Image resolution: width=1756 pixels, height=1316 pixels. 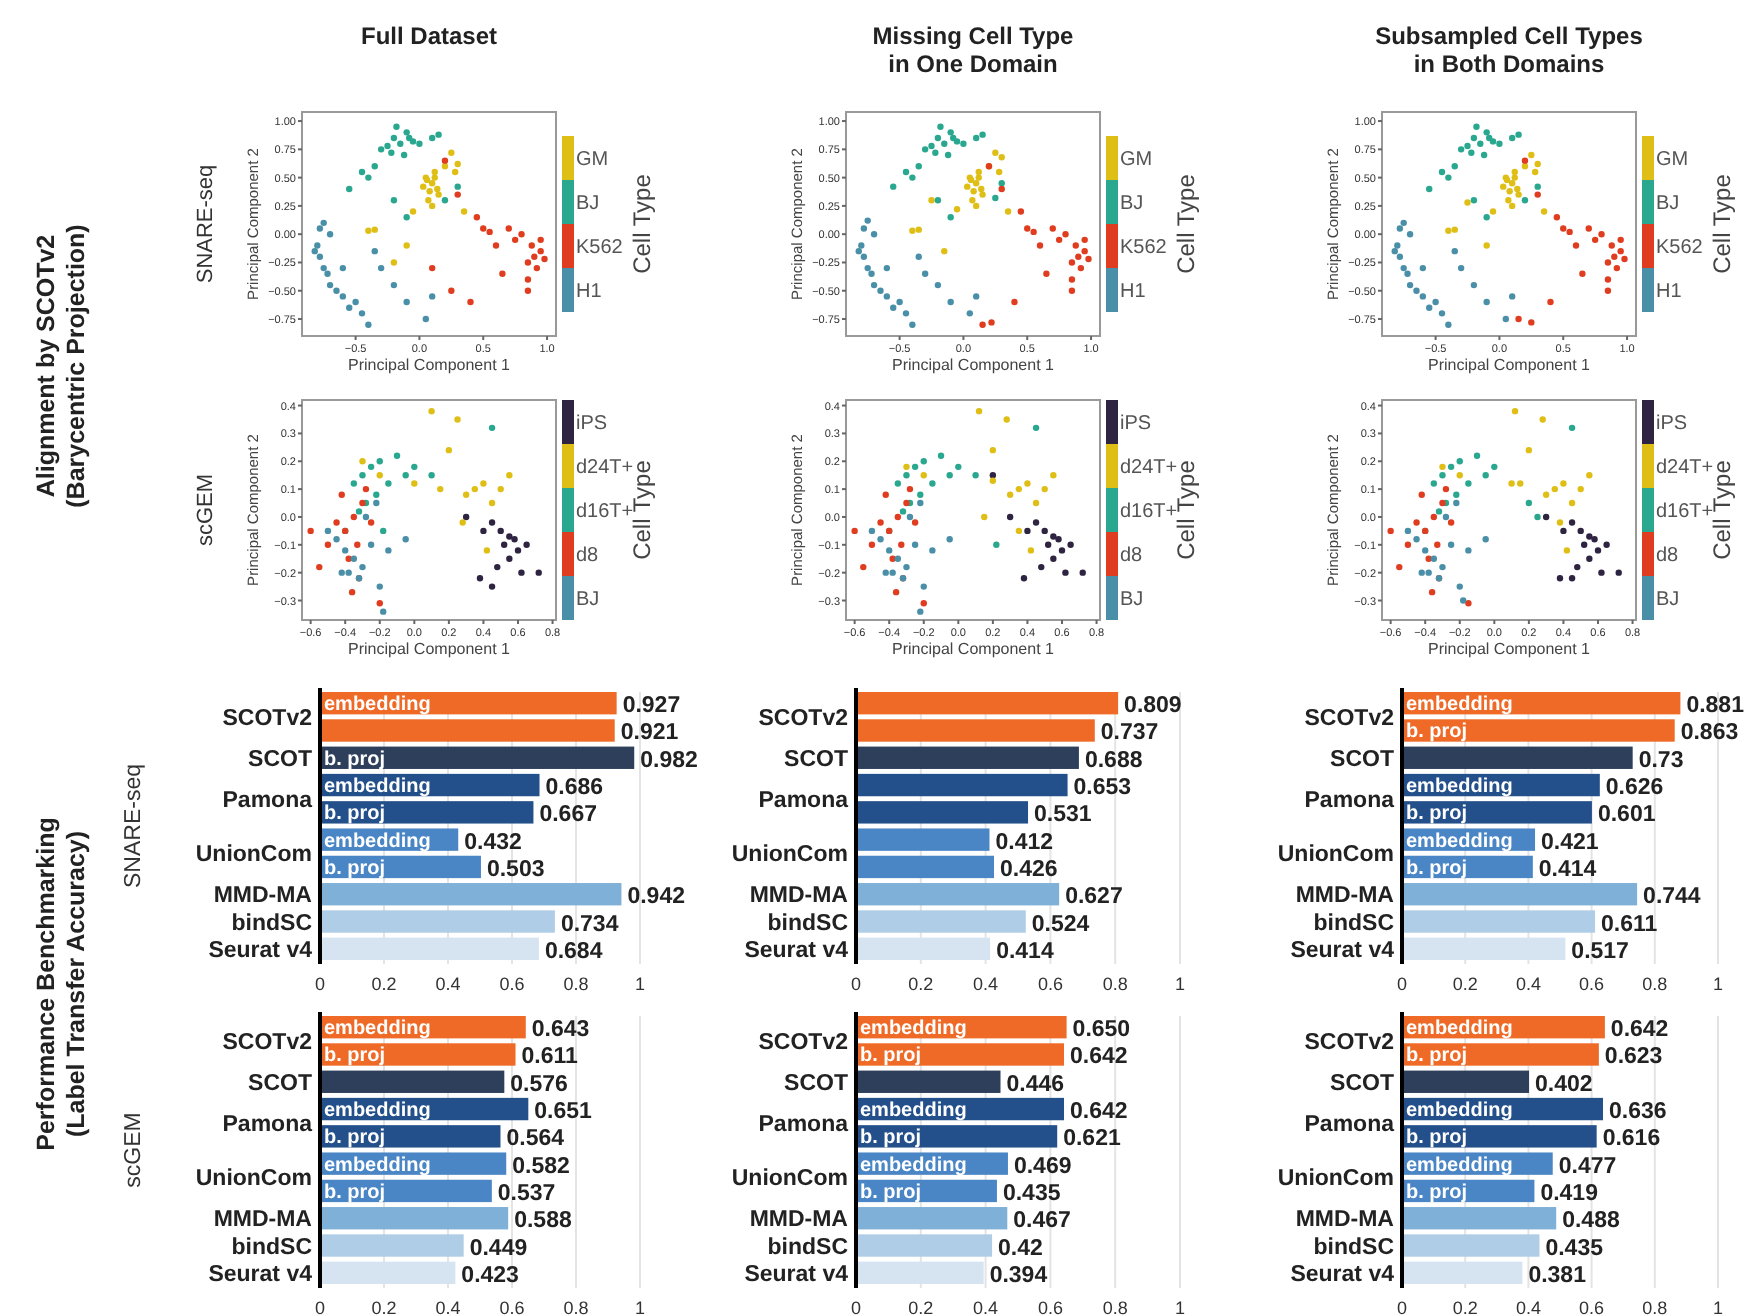 I want to click on legend-label: H1, so click(x=1669, y=292).